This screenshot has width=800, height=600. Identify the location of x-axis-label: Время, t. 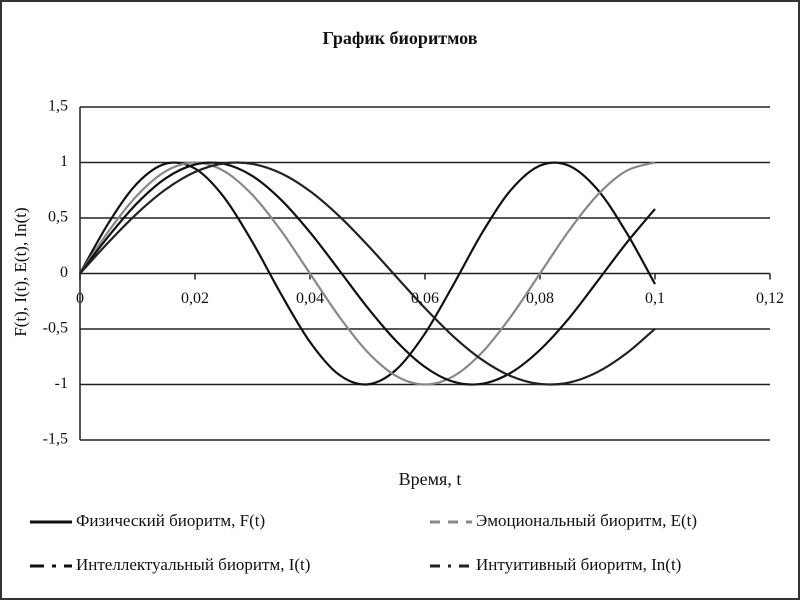
(430, 479).